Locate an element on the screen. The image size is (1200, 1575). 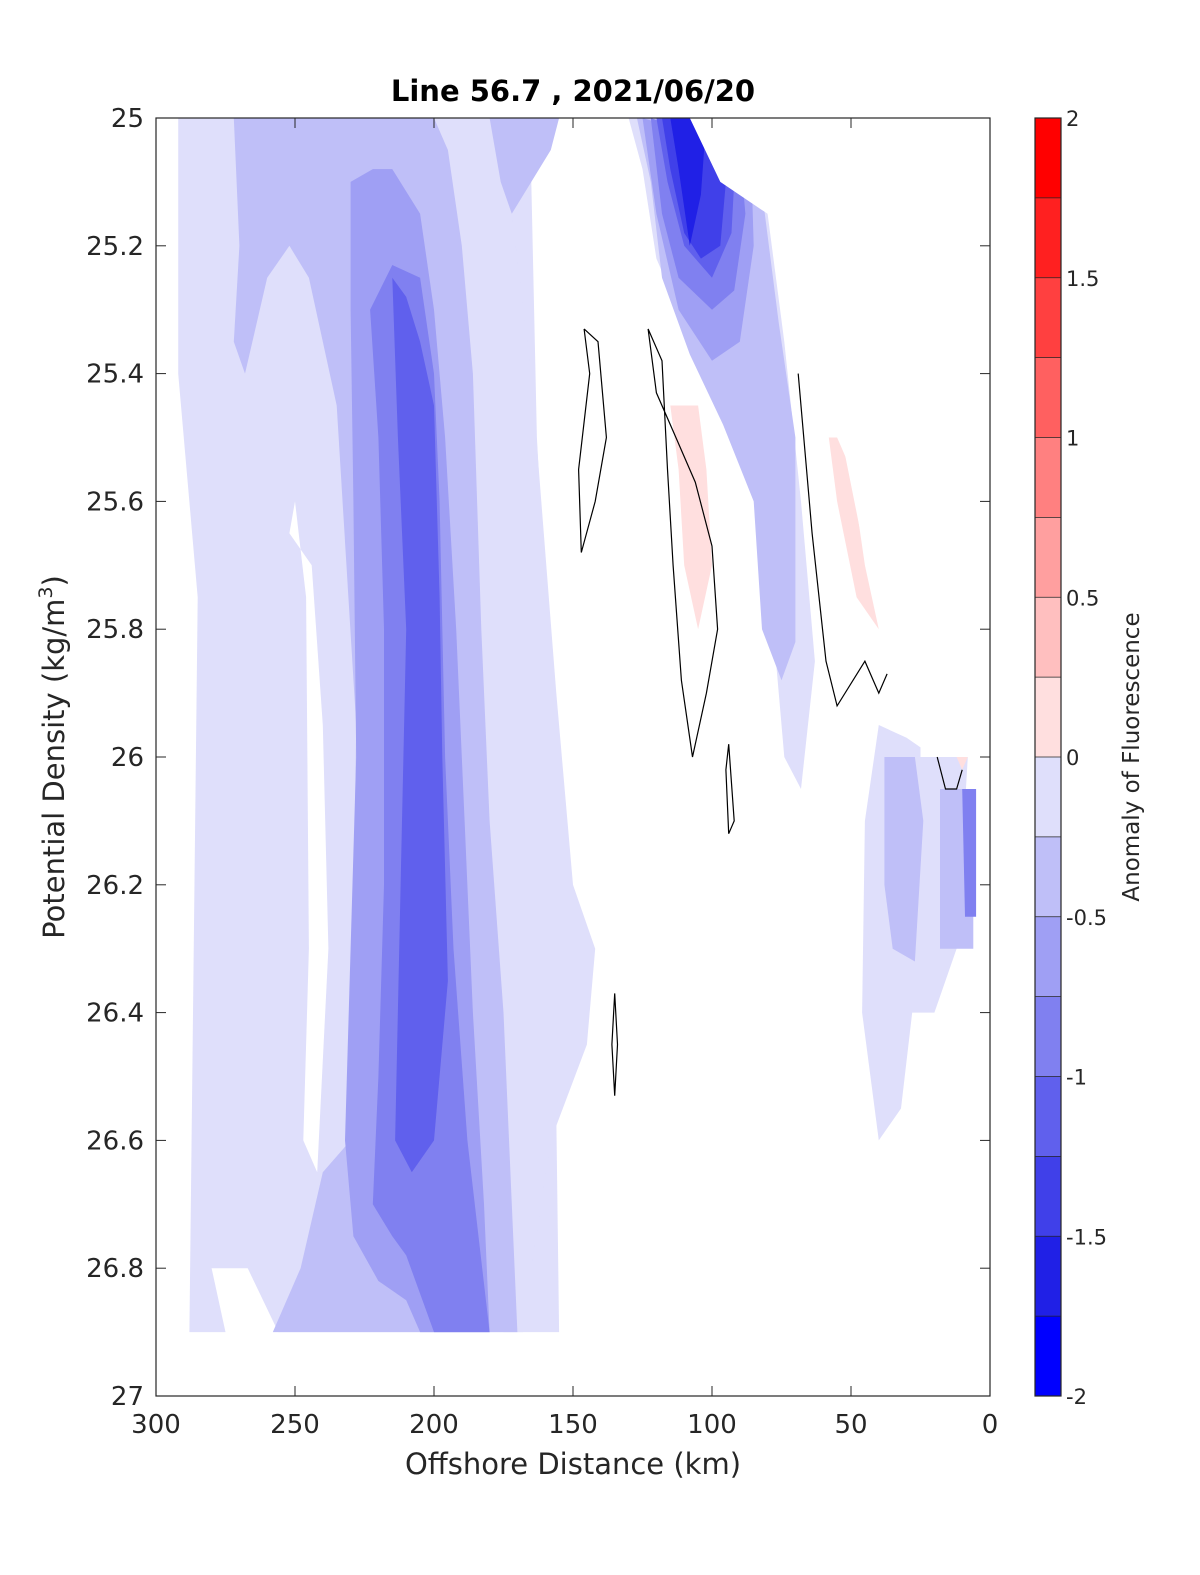
y-axis-title-superscript: 3 is located at coordinates (46, 592).